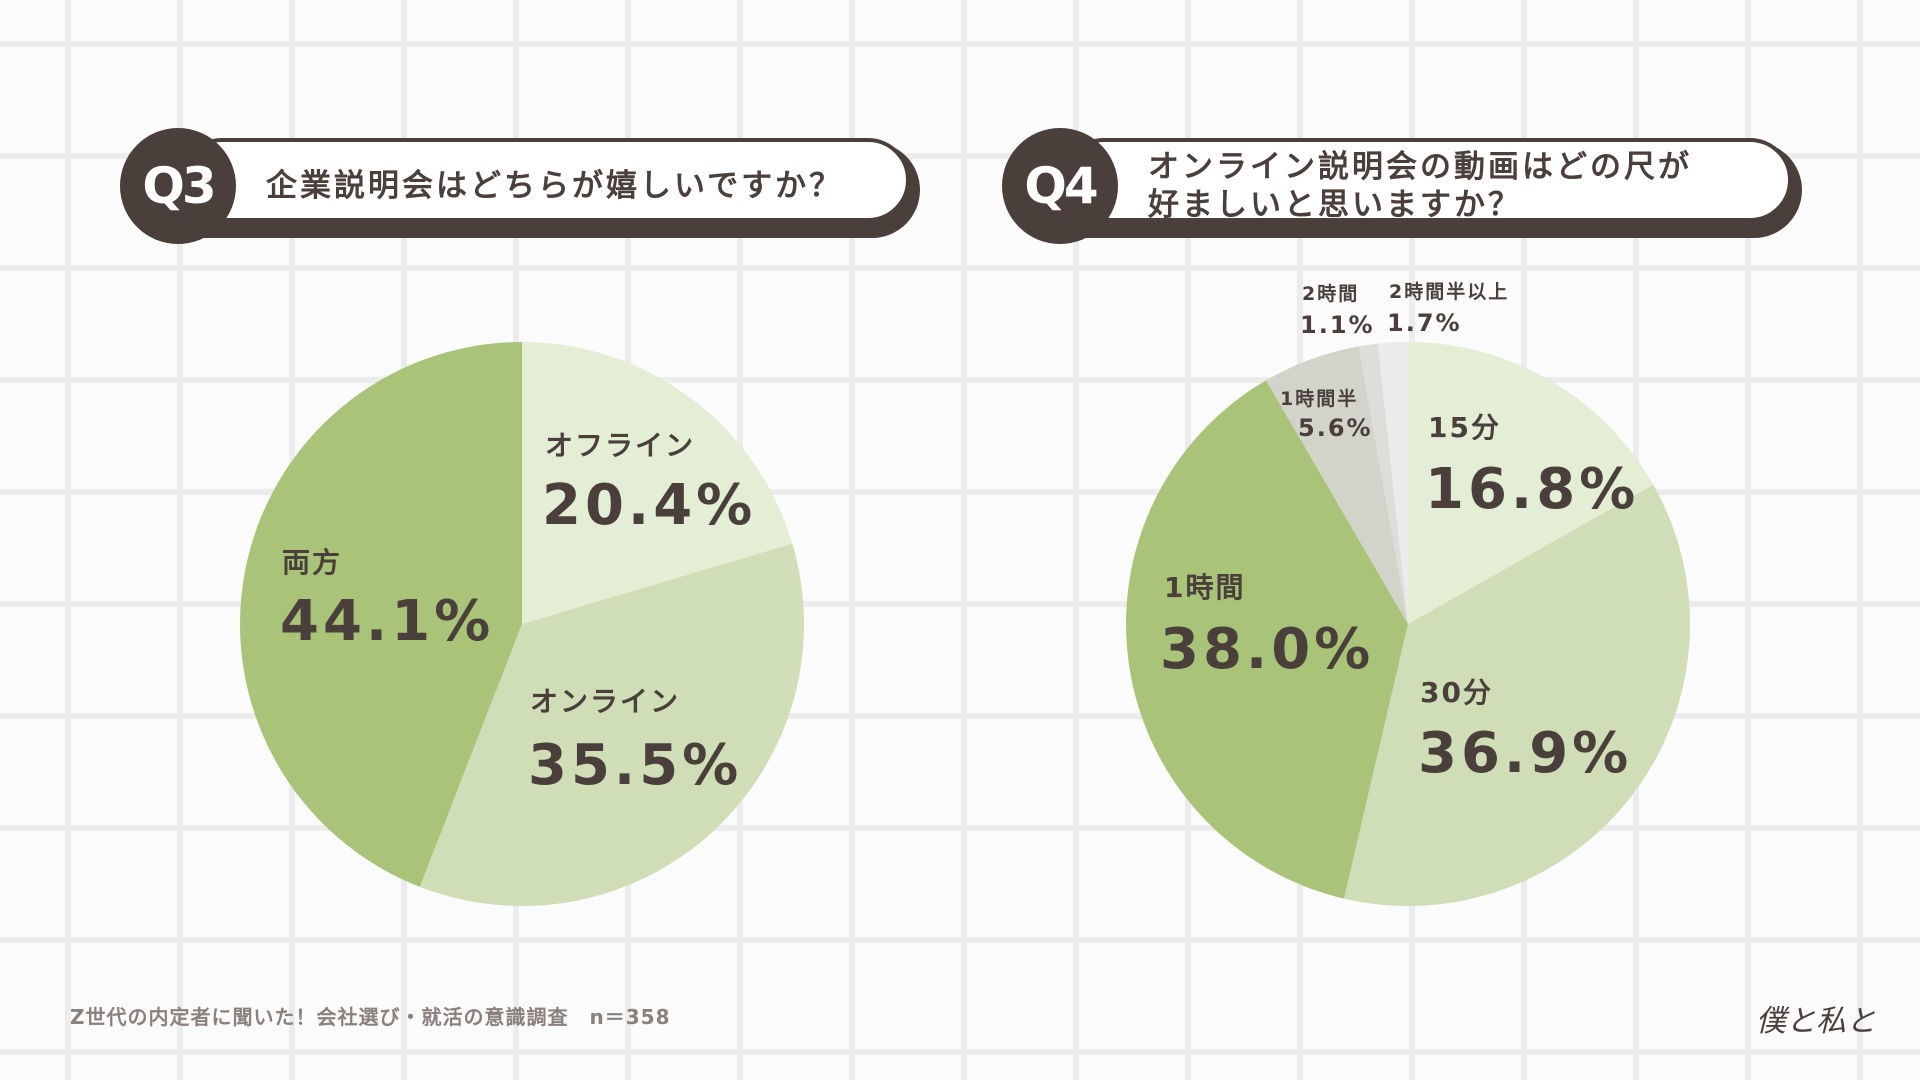  I want to click on q4-question-line1: オンライン説明会の動画はどの尺が, so click(1420, 167).